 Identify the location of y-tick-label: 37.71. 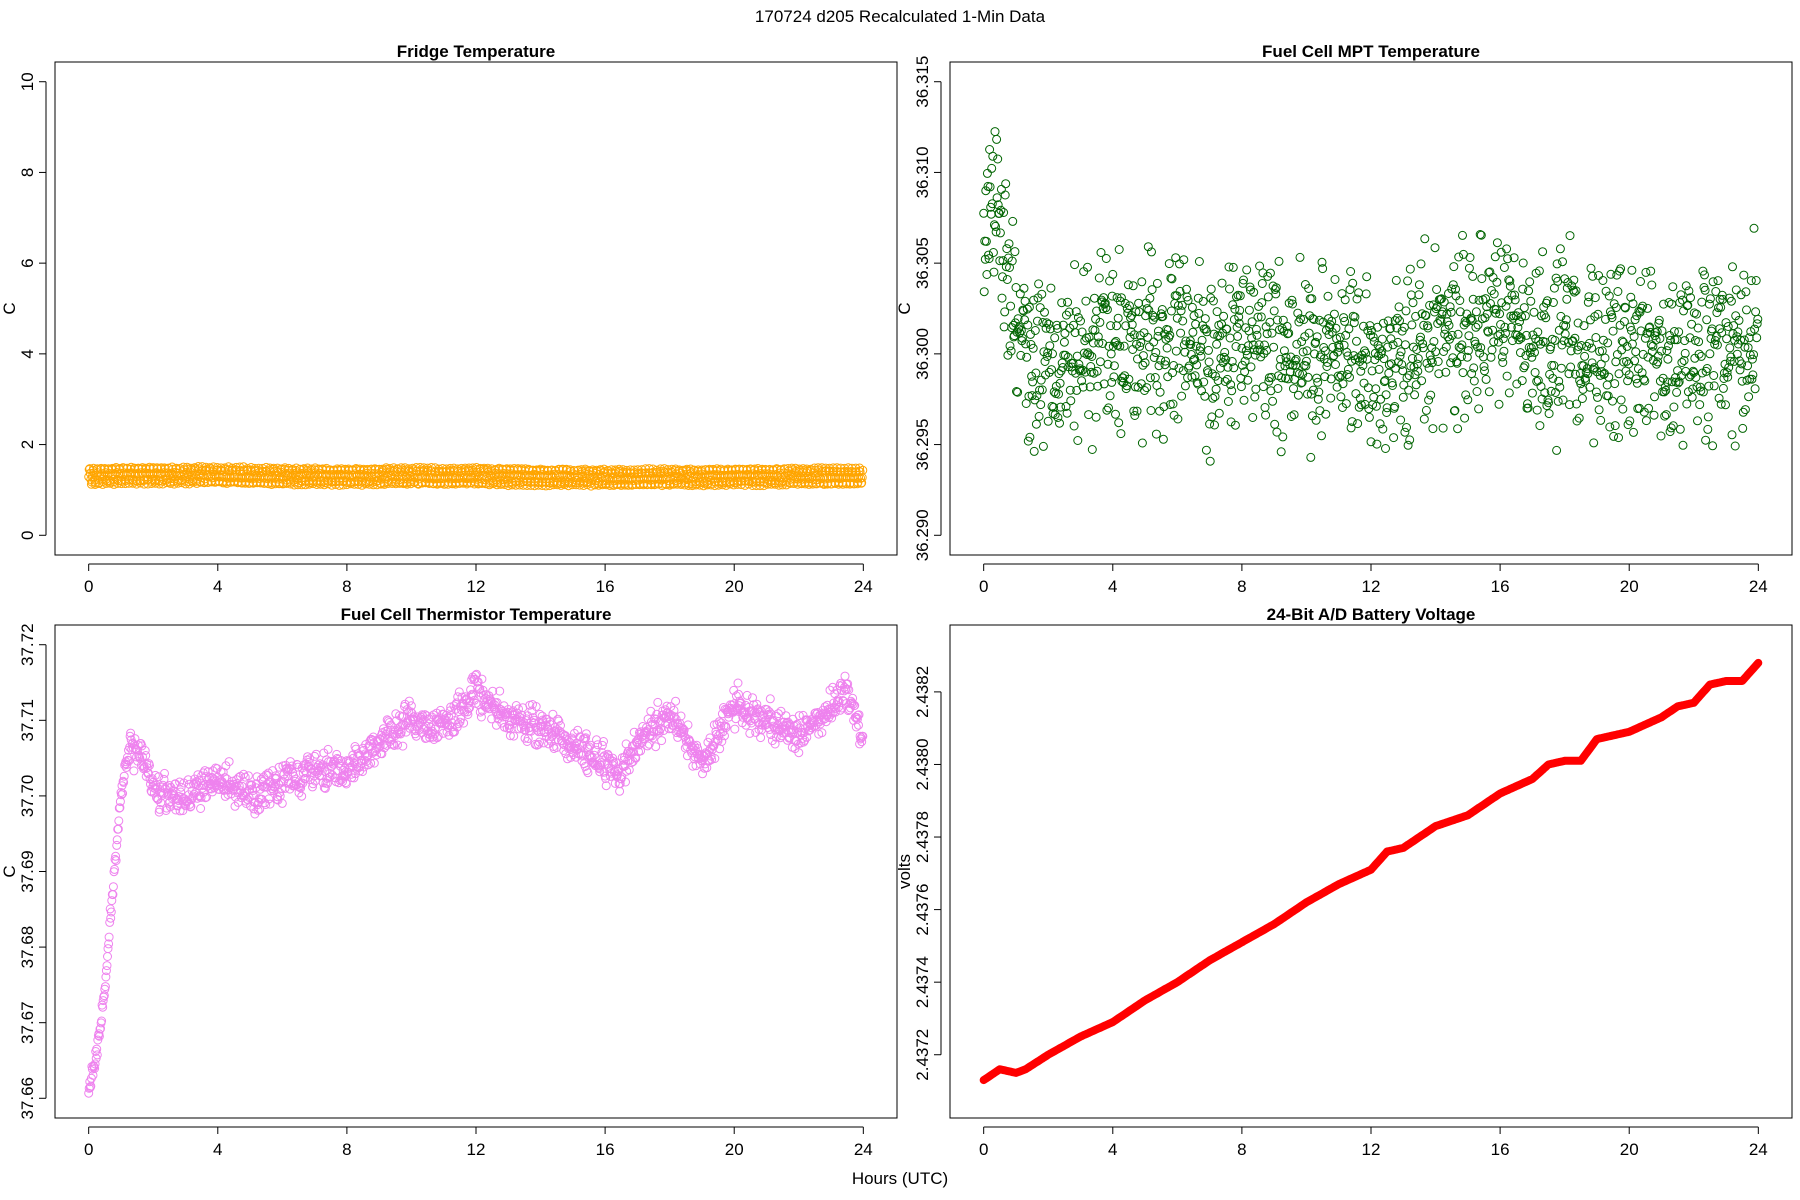
(27, 720).